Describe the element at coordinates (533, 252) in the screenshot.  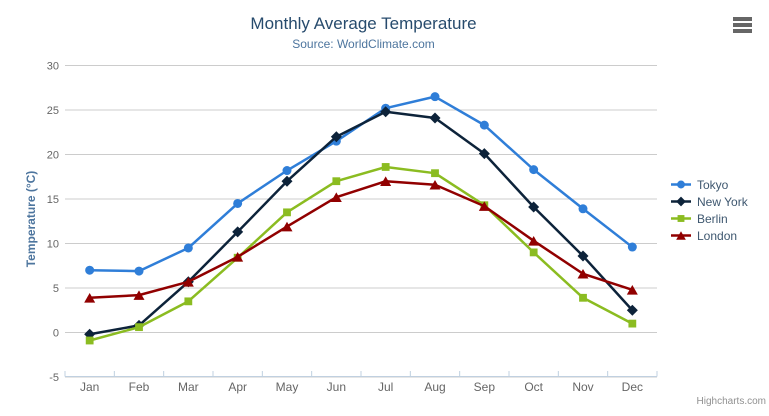
I see `point-berlin-oct` at that location.